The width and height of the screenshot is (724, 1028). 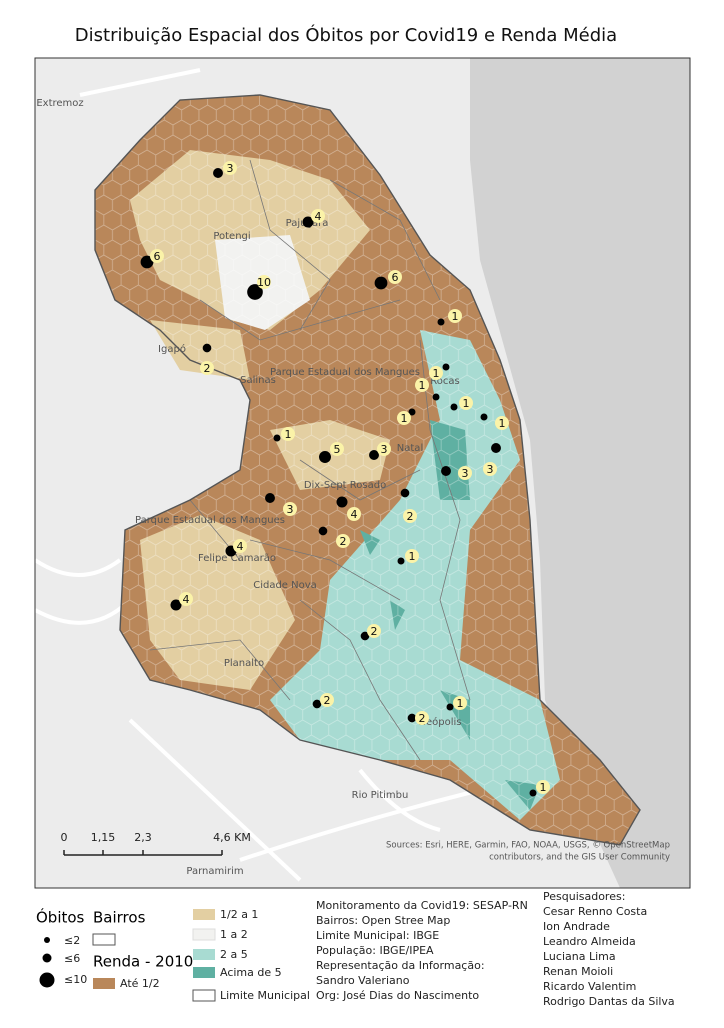 I want to click on place-label: Igapó, so click(x=172, y=349).